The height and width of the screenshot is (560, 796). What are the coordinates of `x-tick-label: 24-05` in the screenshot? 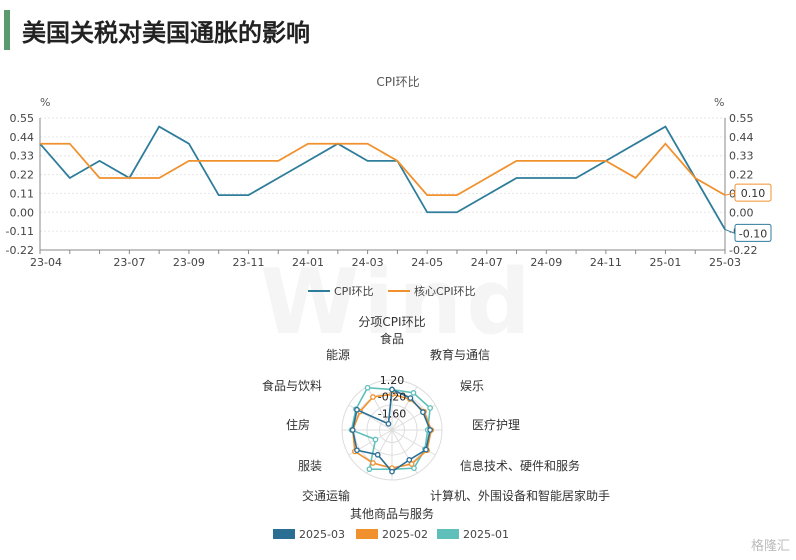 It's located at (427, 262).